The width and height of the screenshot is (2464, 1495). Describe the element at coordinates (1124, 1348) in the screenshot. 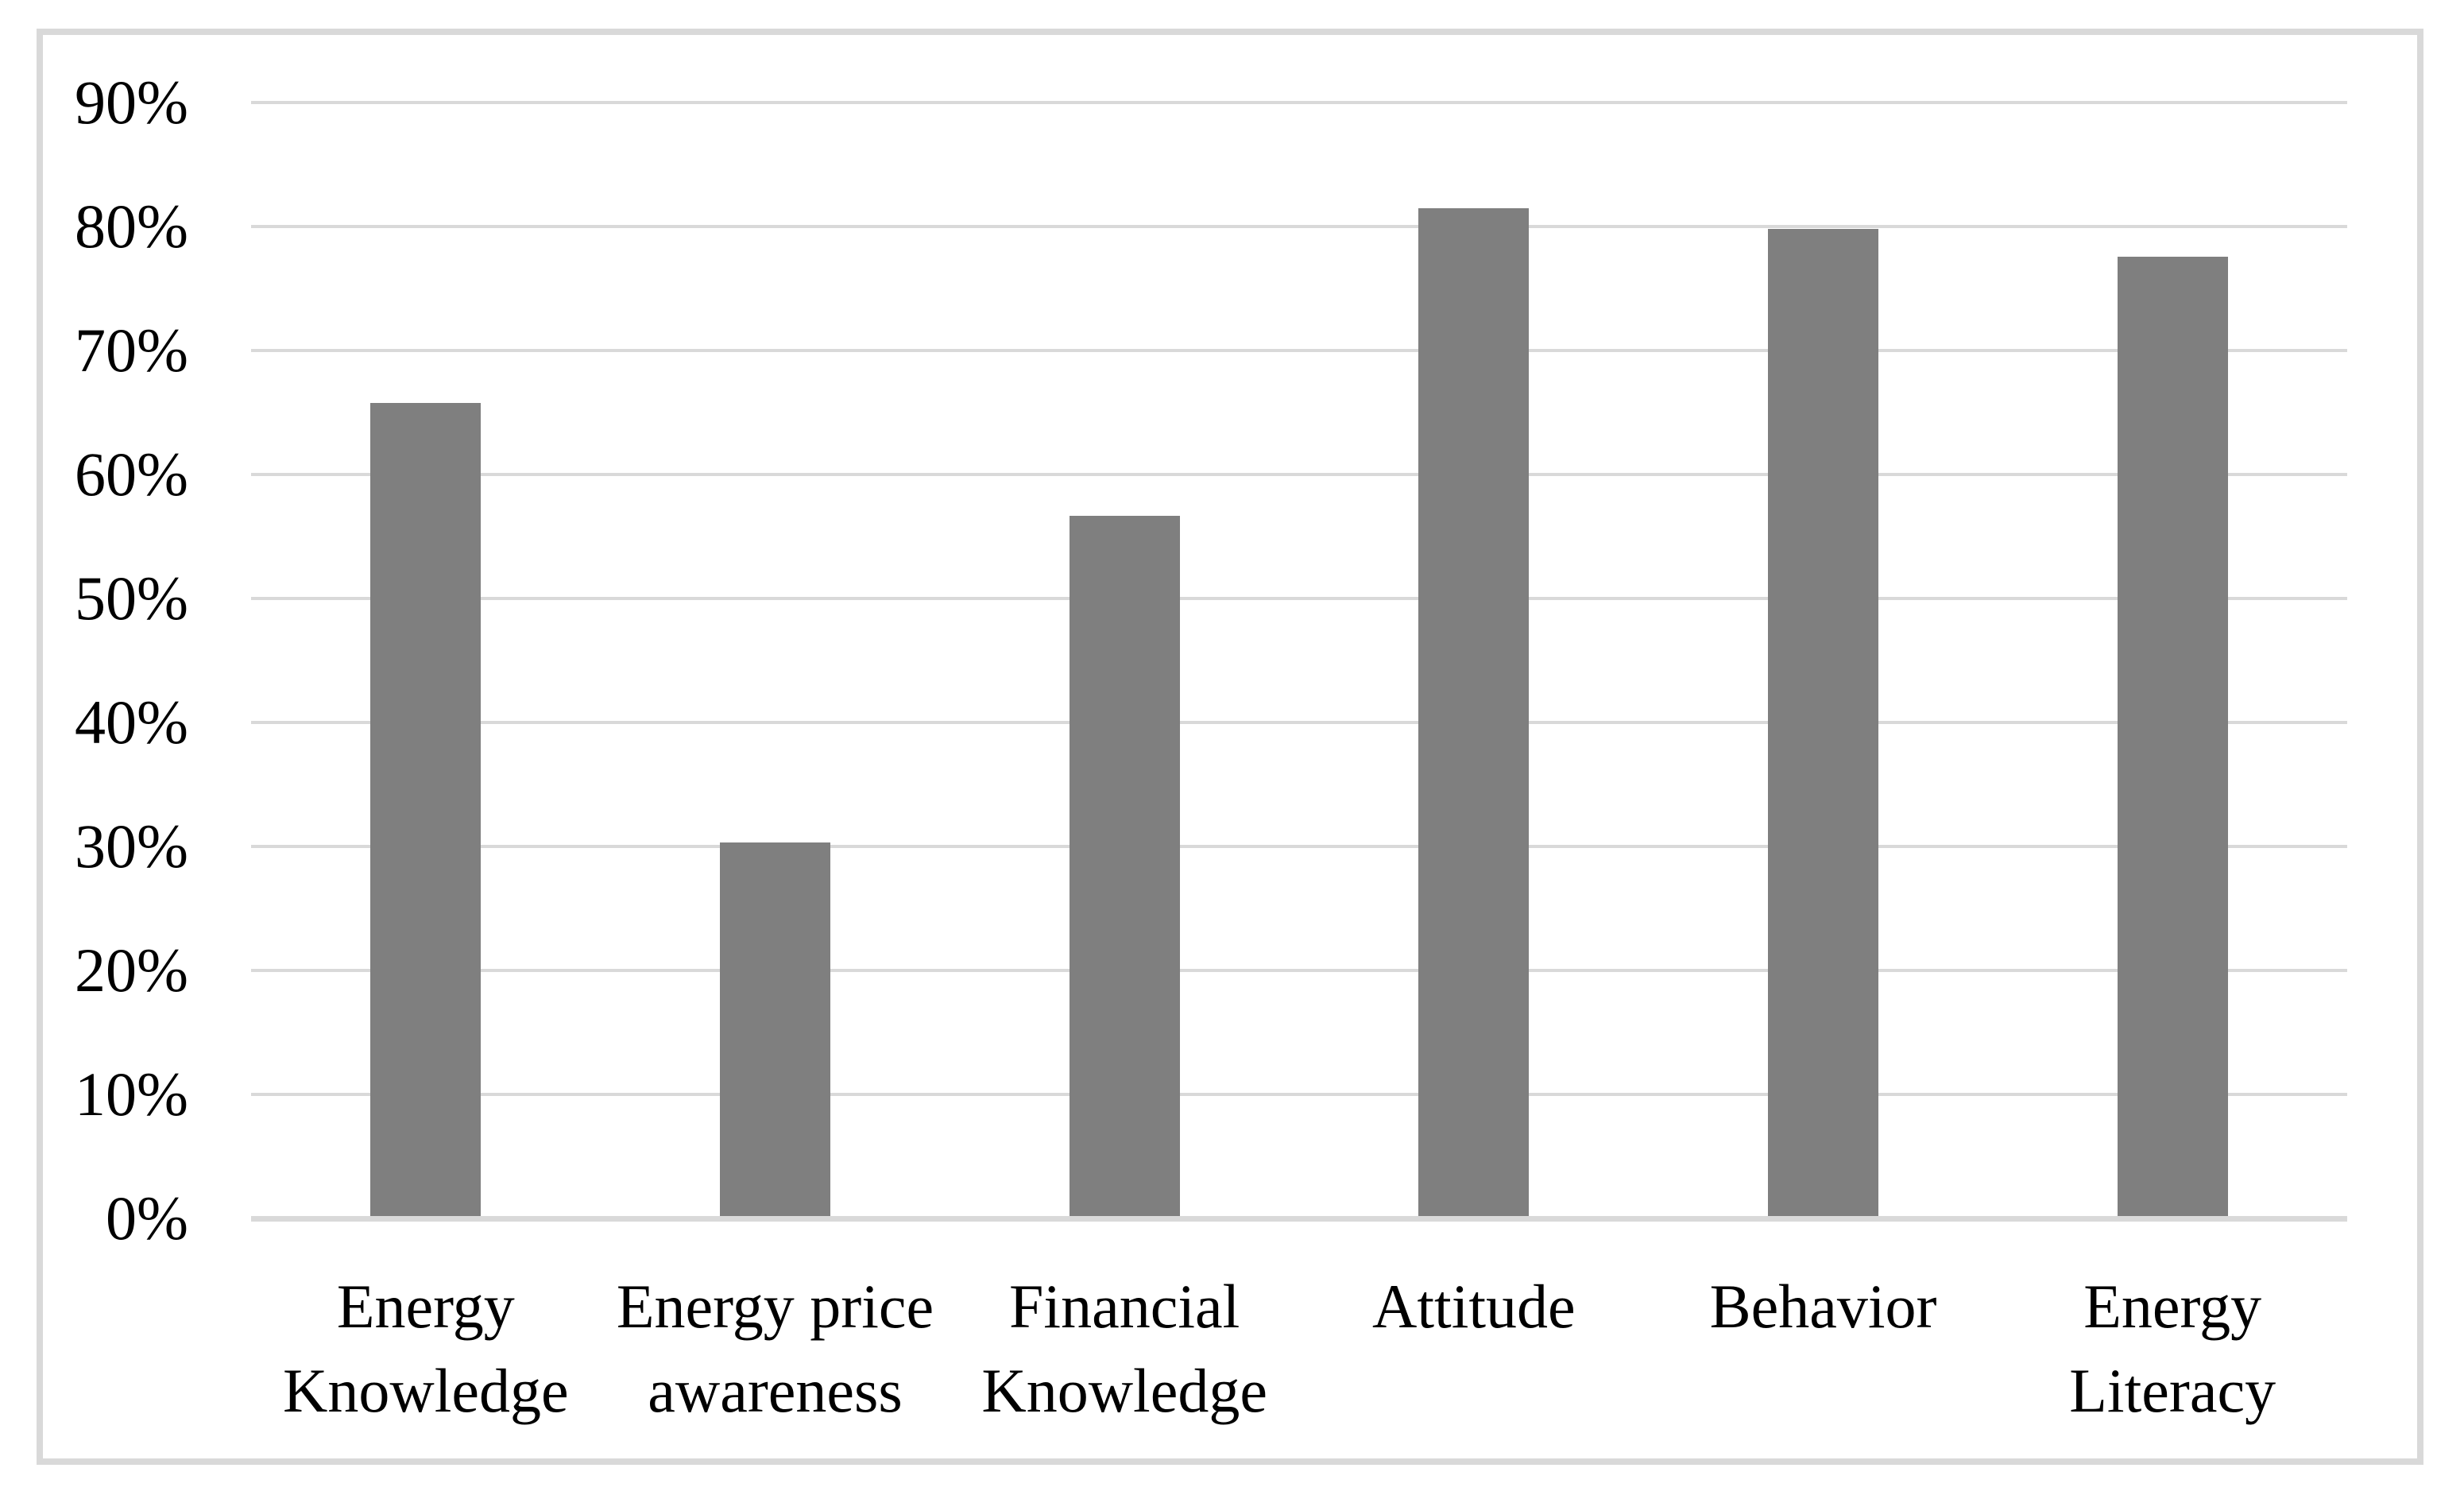

I see `x-axis-category-label: Financial Knowledge` at that location.